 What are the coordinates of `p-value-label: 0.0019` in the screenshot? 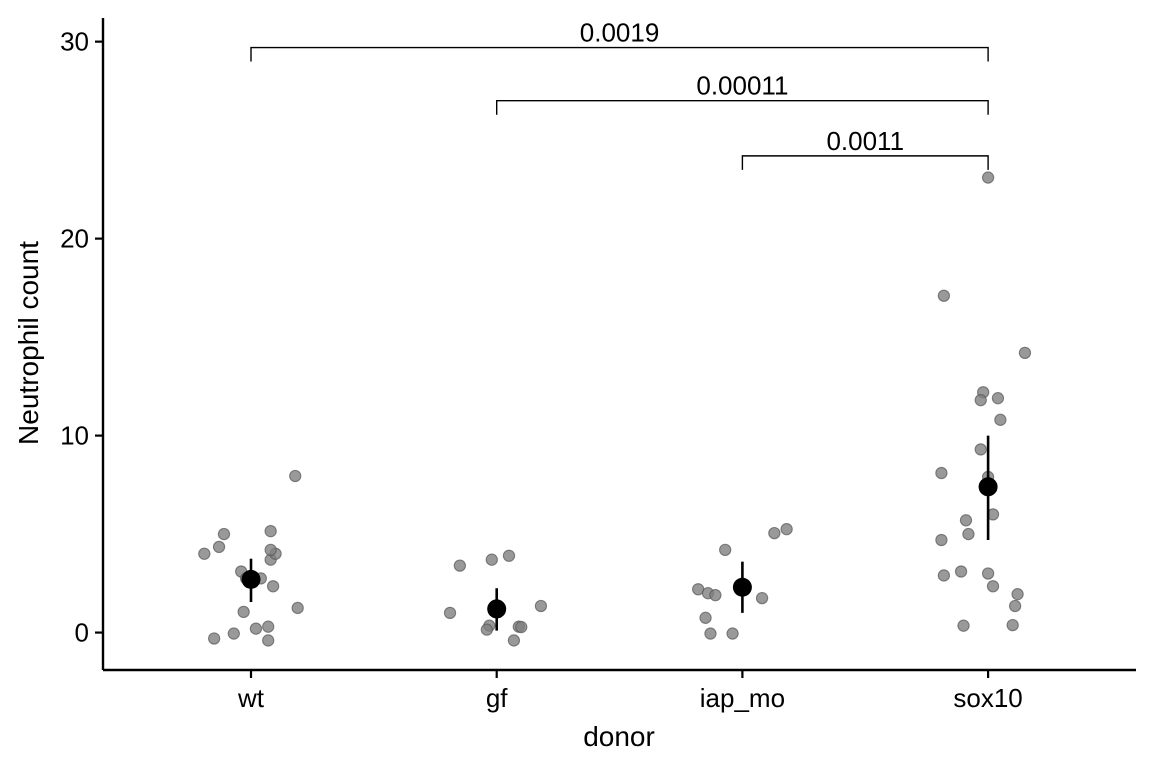 It's located at (620, 33).